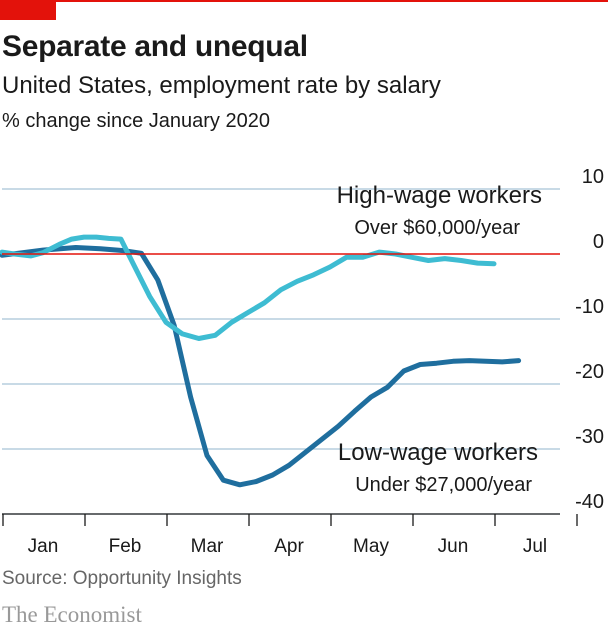  I want to click on x-tick-label: Jun, so click(453, 546).